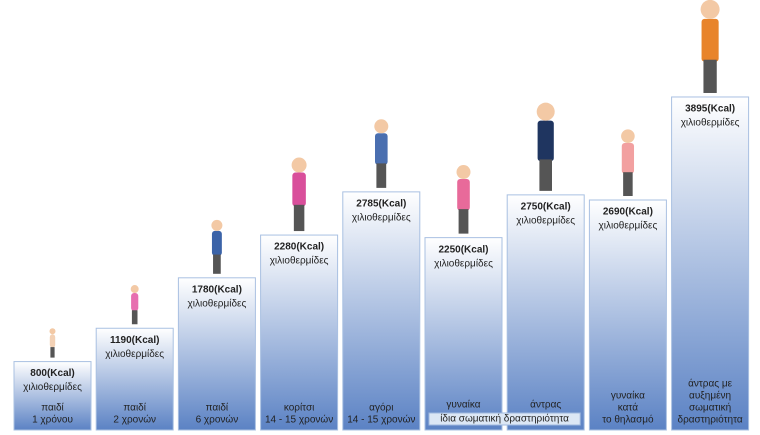 The height and width of the screenshot is (435, 760). What do you see at coordinates (710, 420) in the screenshot?
I see `category-label: δραστηριότητα` at bounding box center [710, 420].